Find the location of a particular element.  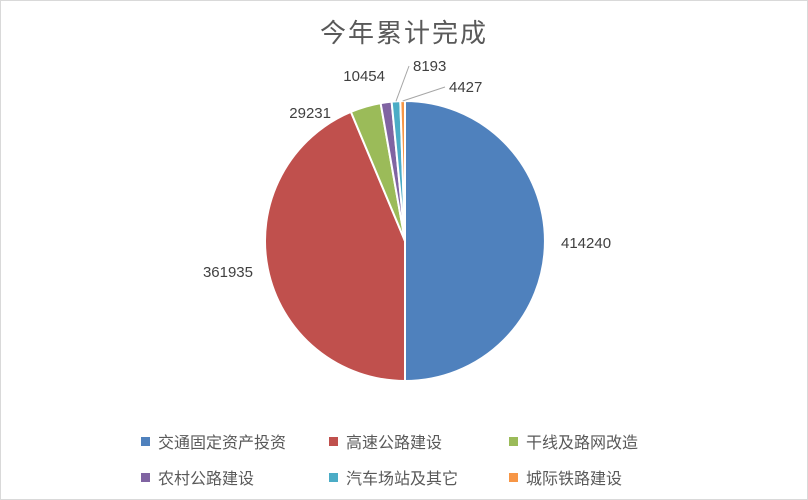

chart-title: 今年累计完成 is located at coordinates (403, 34).